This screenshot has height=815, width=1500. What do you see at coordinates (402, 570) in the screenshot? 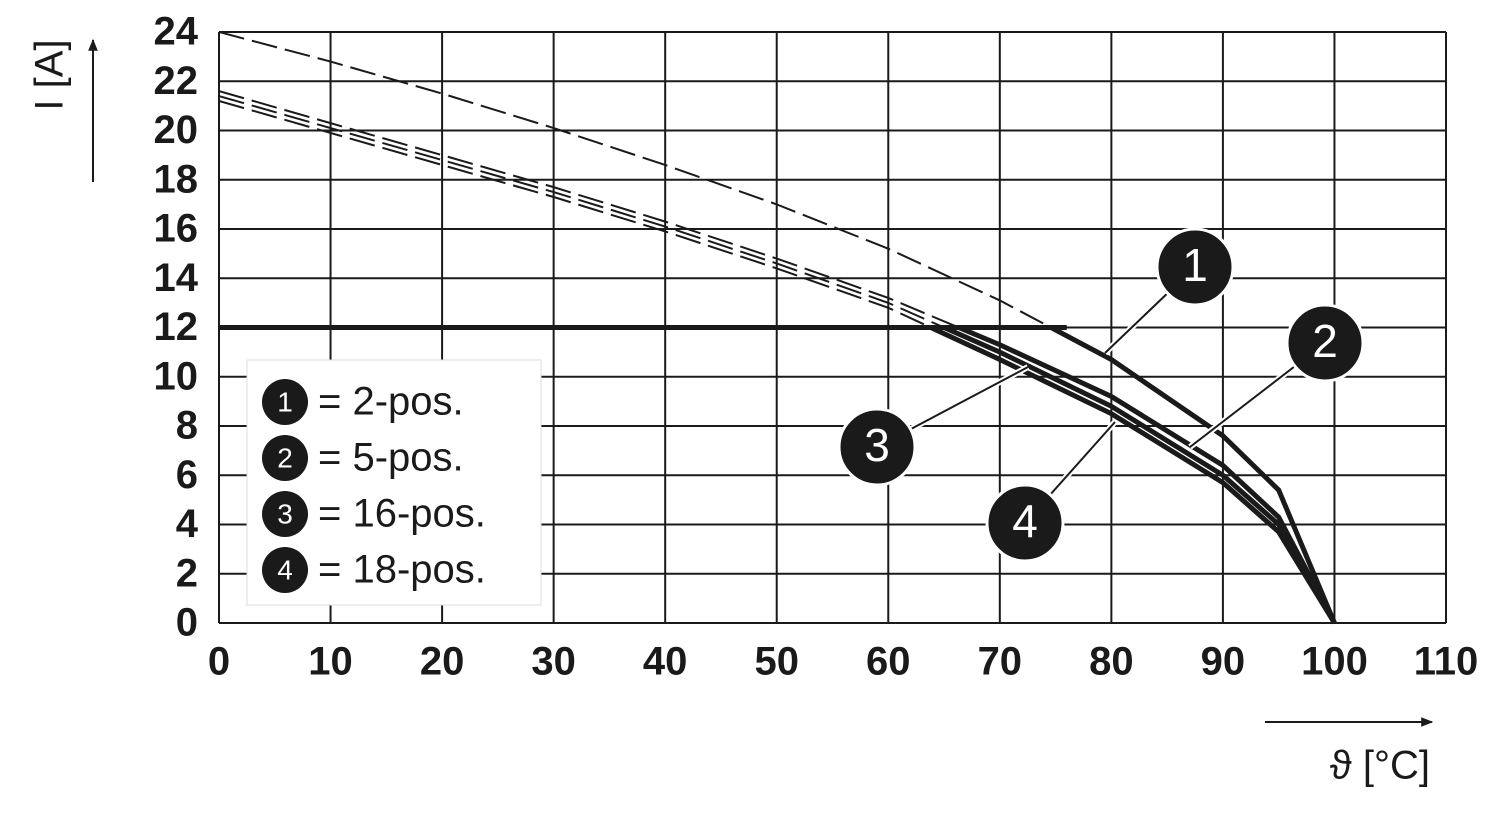
I see `legend-label: = 18-pos.` at bounding box center [402, 570].